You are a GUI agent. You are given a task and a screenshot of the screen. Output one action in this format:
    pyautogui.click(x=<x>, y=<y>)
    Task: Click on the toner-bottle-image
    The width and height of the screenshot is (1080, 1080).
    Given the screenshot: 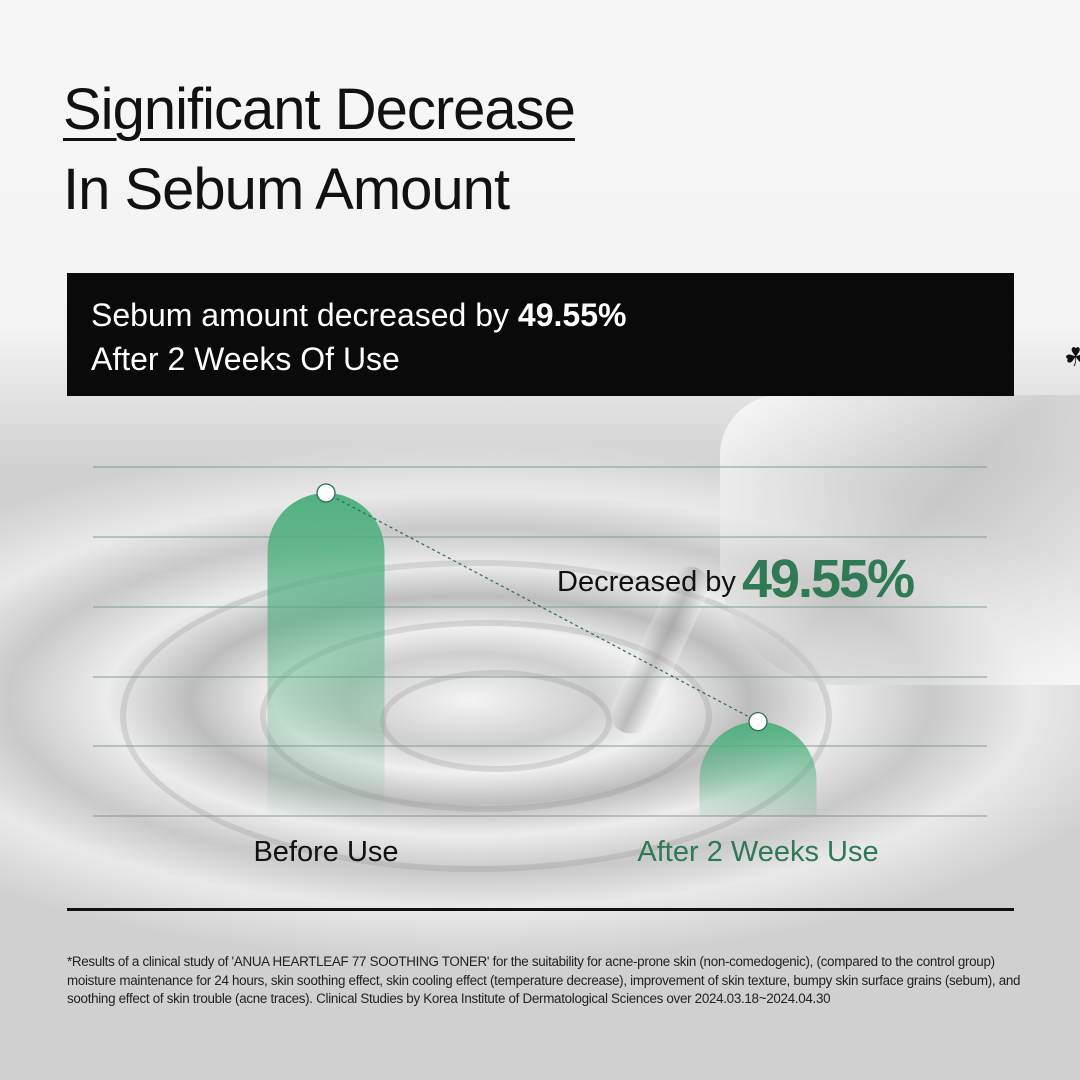 What is the action you would take?
    pyautogui.click(x=900, y=540)
    